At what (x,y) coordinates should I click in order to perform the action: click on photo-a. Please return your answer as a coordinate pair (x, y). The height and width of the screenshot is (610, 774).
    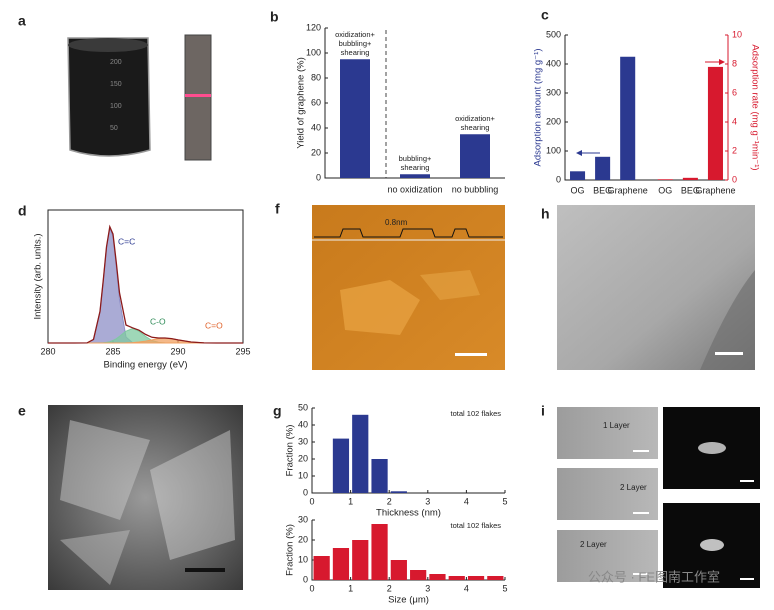
    Looking at the image, I should click on (137, 97).